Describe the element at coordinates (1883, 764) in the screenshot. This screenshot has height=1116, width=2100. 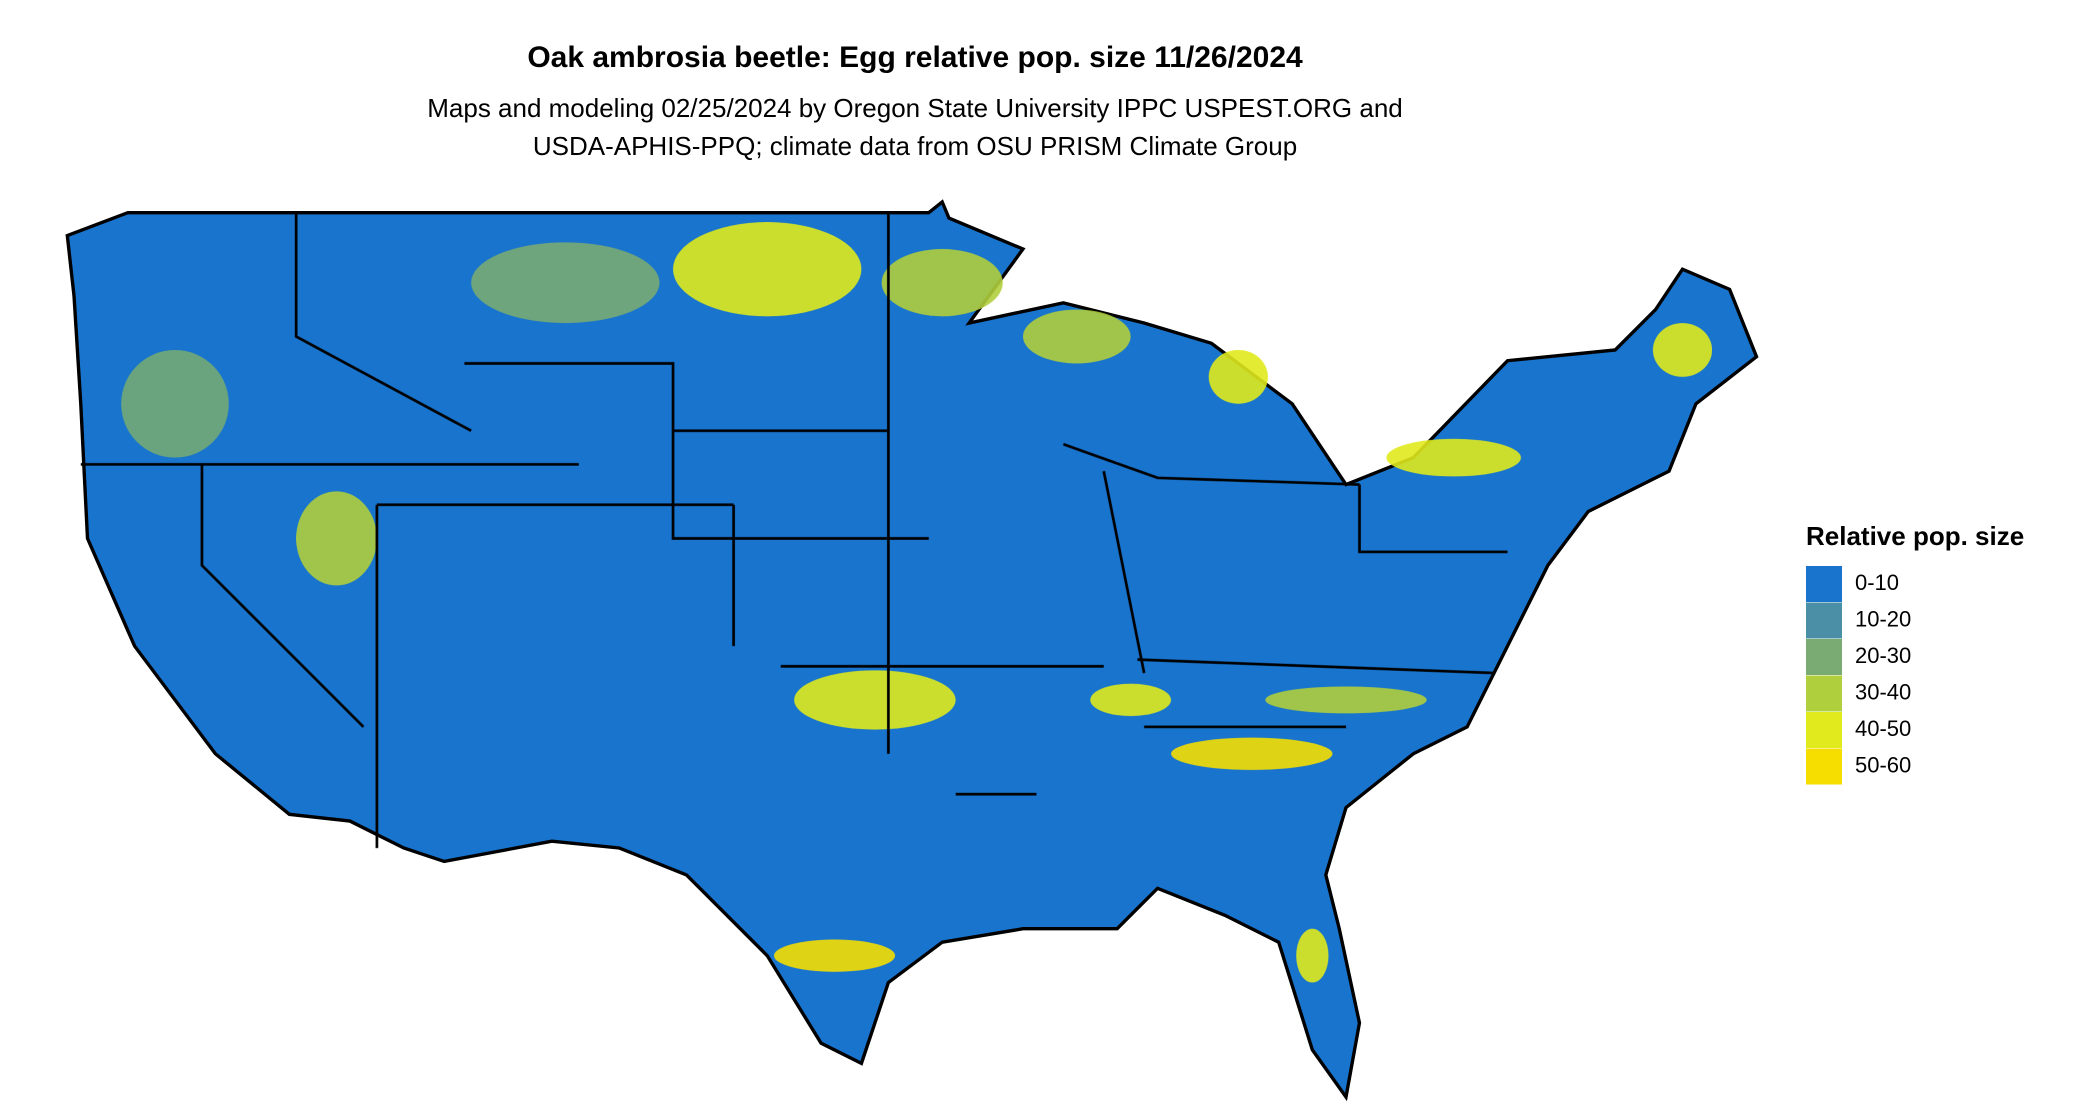
I see `legend-label: 50-60` at that location.